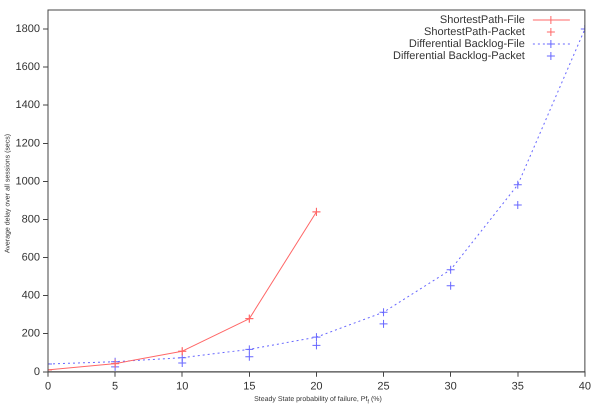  Describe the element at coordinates (48, 386) in the screenshot. I see `x-tick-label: 0` at that location.